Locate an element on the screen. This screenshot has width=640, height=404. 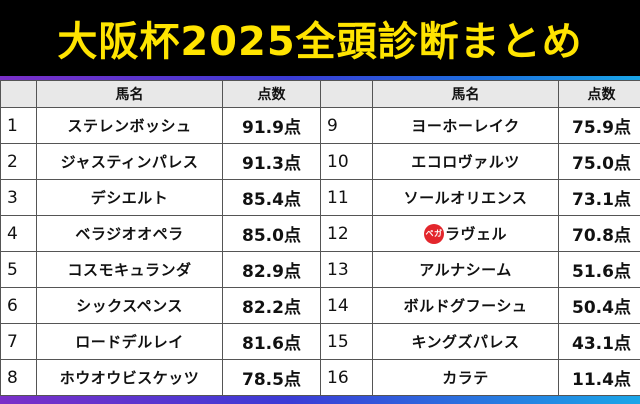
horse-name: エコロヴァルツ is located at coordinates (465, 161).